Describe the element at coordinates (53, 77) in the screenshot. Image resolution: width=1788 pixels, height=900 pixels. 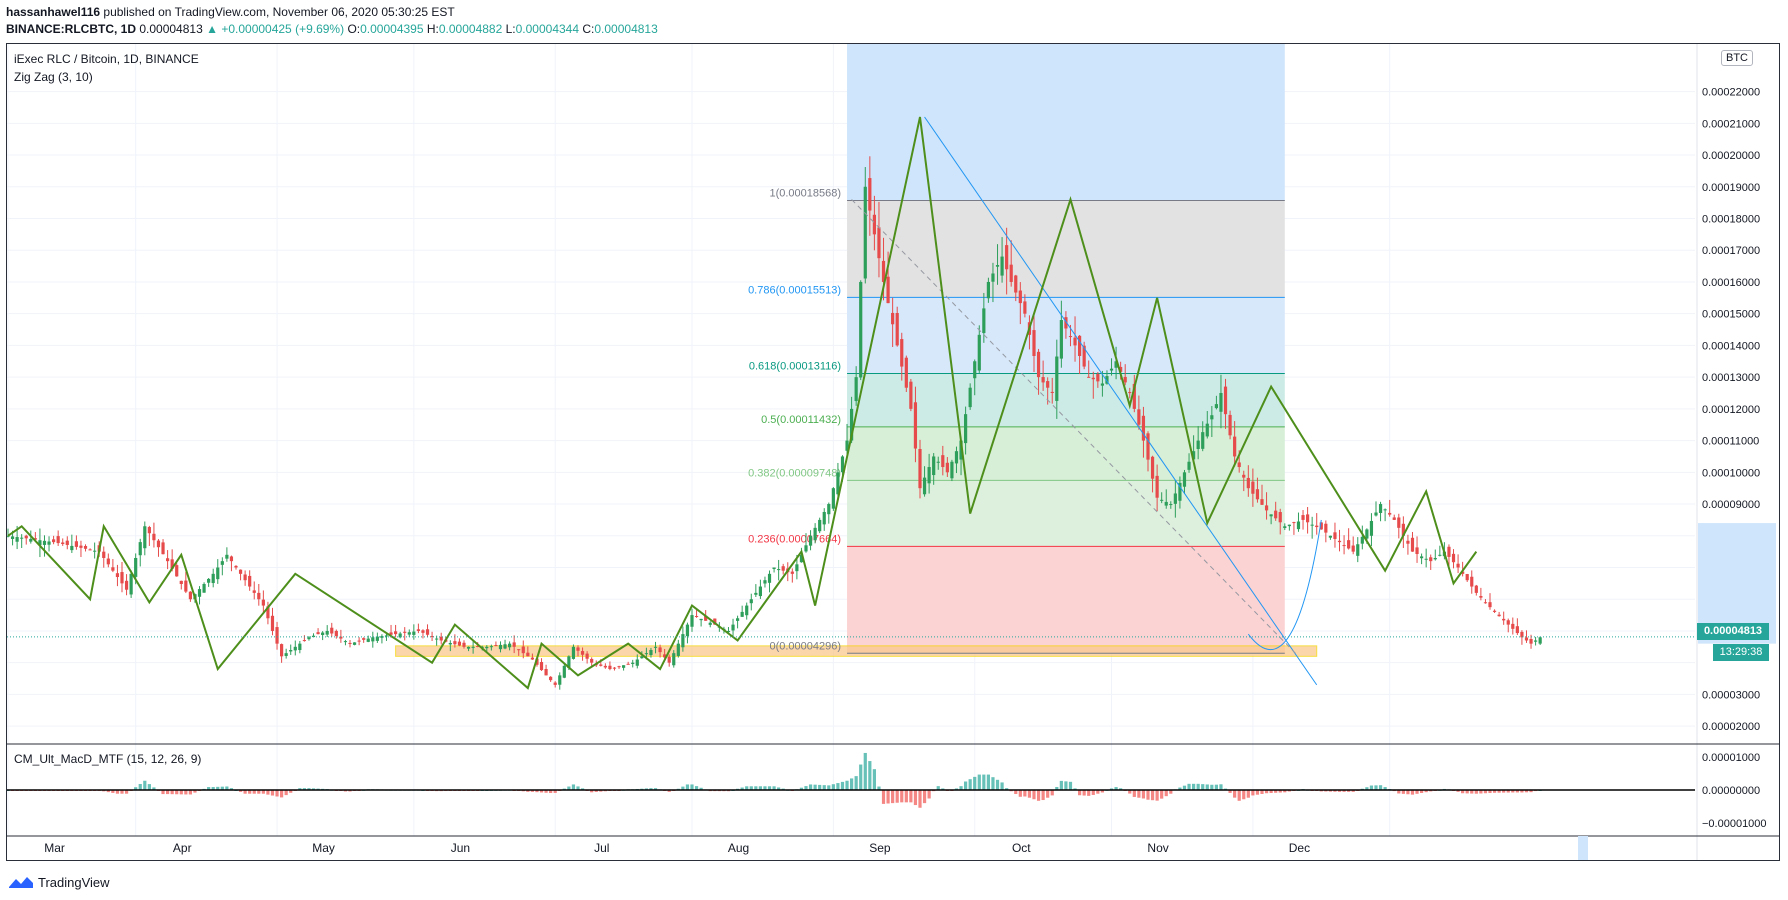
I see `zigzag-legend: Zig Zag (3, 10)` at that location.